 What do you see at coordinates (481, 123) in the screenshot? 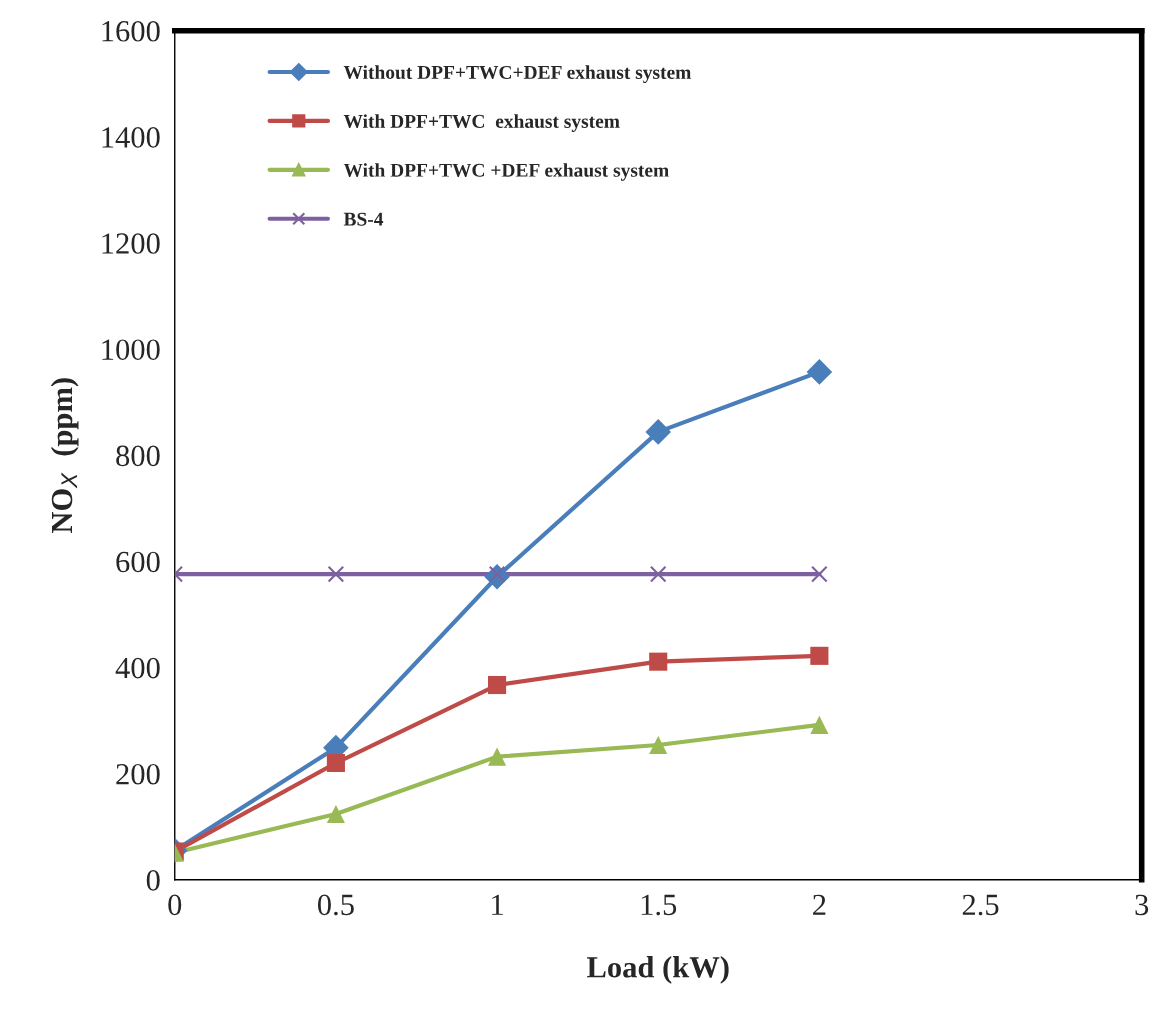
I see `legend-label: With DPF+TWC exhaust system` at bounding box center [481, 123].